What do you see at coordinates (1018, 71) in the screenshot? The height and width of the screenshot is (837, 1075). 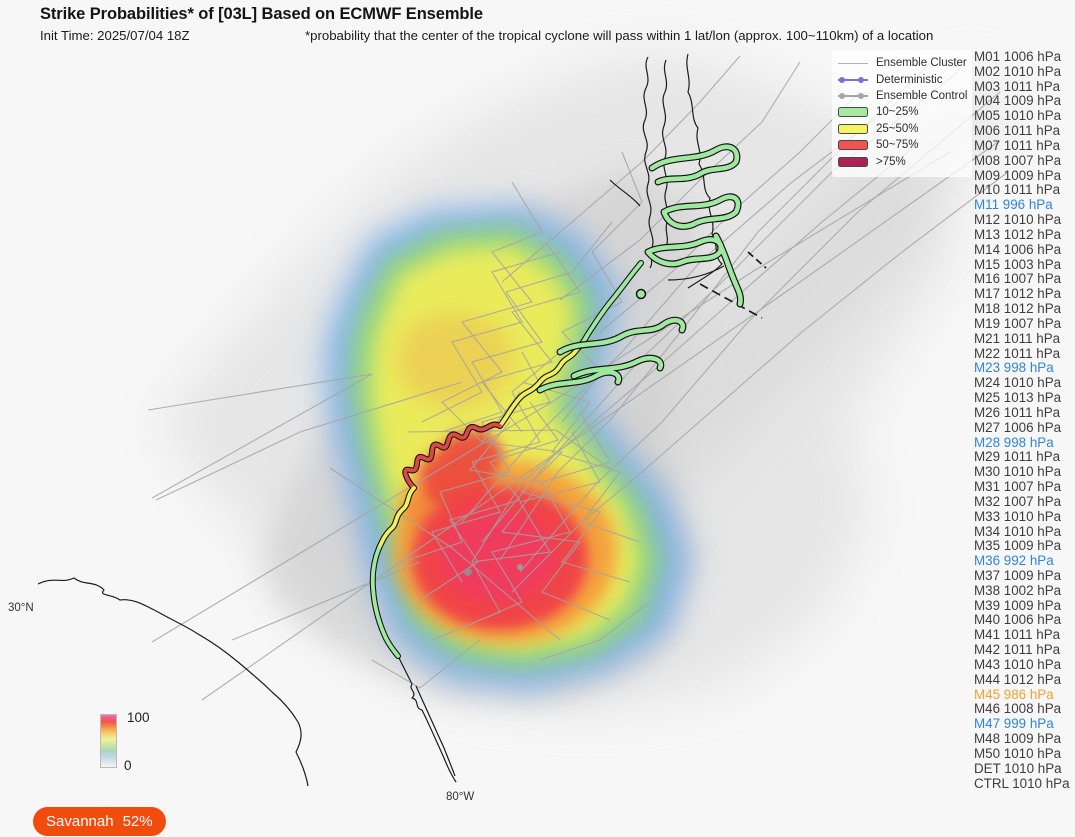 I see `member-row: M02 1010 hPa` at bounding box center [1018, 71].